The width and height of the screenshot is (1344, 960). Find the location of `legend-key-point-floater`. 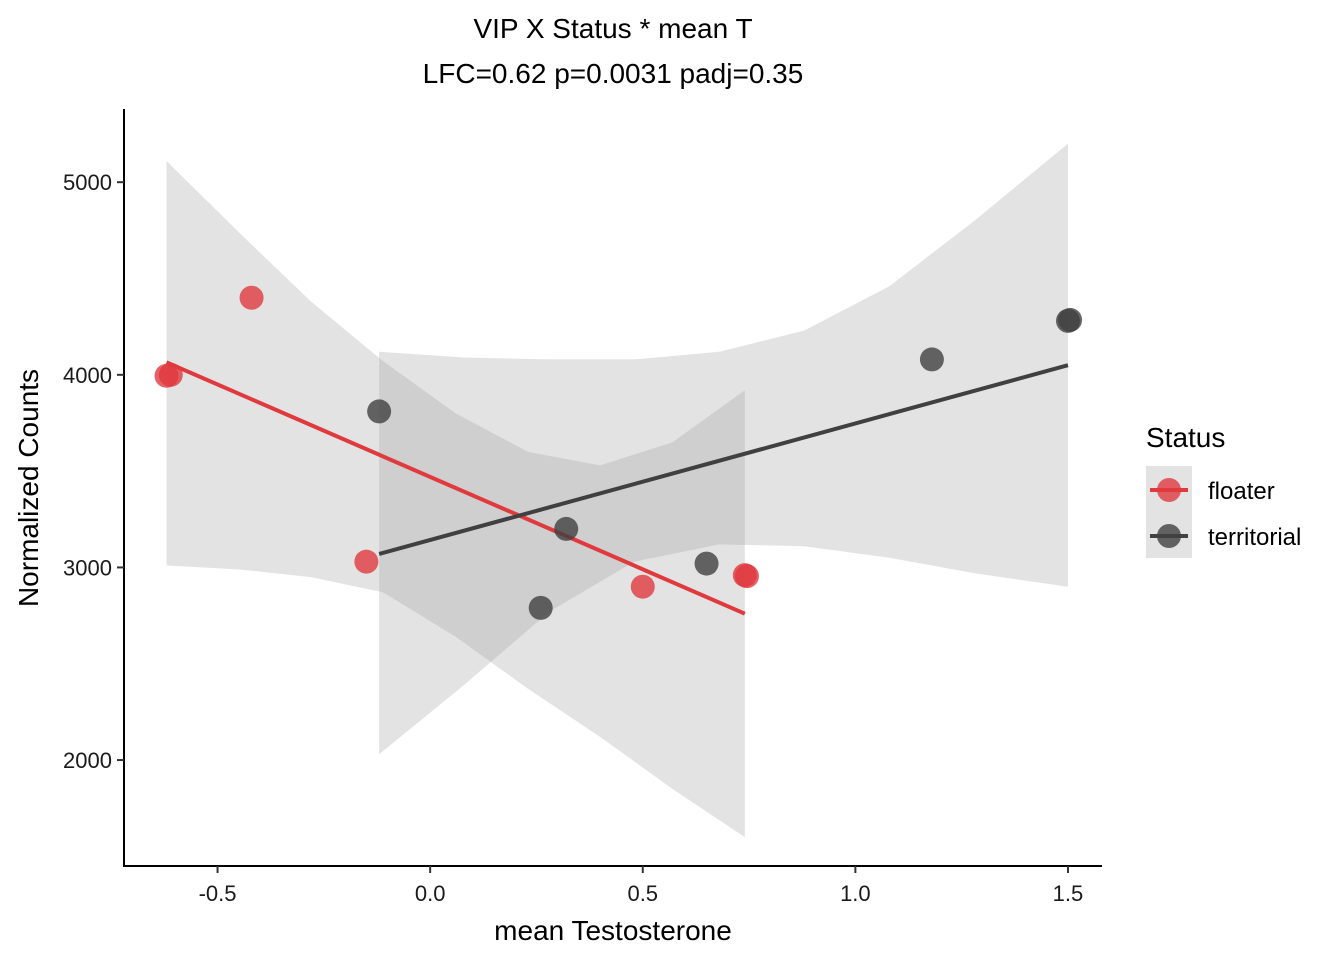

legend-key-point-floater is located at coordinates (1169, 490).